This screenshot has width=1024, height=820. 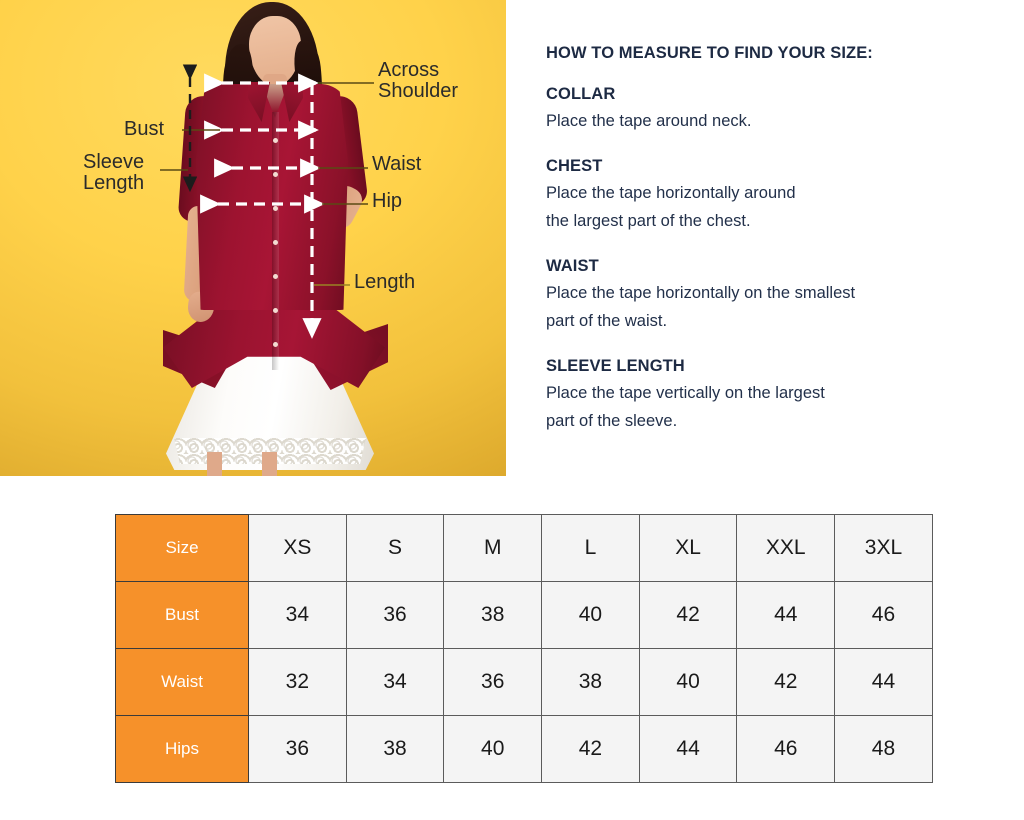 What do you see at coordinates (581, 94) in the screenshot?
I see `instruction-heading-collar: COLLAR` at bounding box center [581, 94].